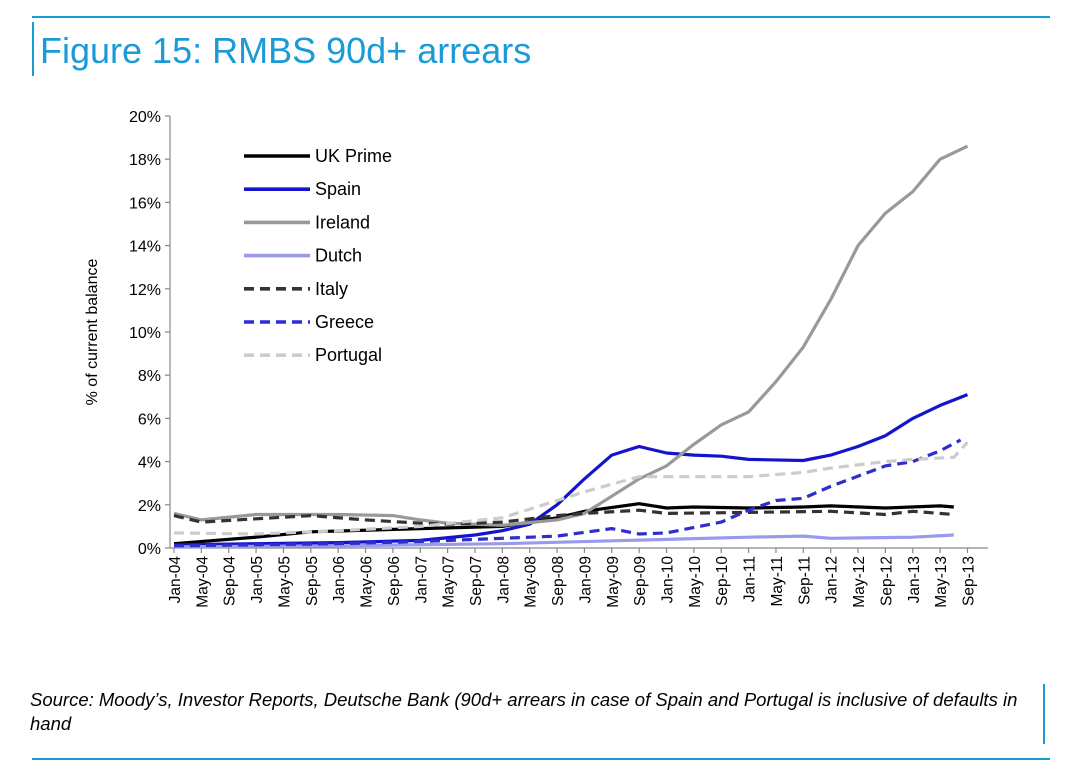  What do you see at coordinates (348, 355) in the screenshot?
I see `legend-label: Portugal` at bounding box center [348, 355].